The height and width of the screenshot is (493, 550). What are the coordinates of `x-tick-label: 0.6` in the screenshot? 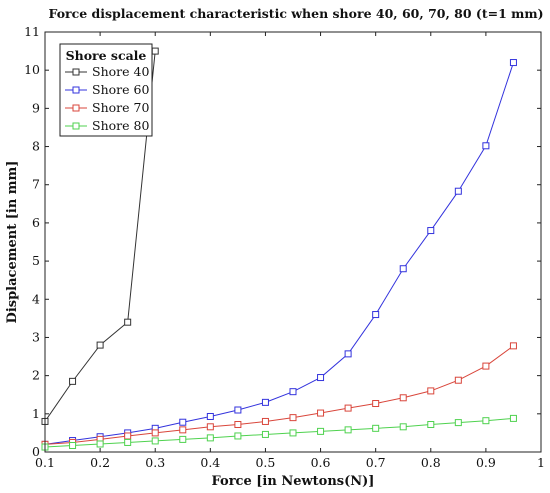 It's located at (321, 462).